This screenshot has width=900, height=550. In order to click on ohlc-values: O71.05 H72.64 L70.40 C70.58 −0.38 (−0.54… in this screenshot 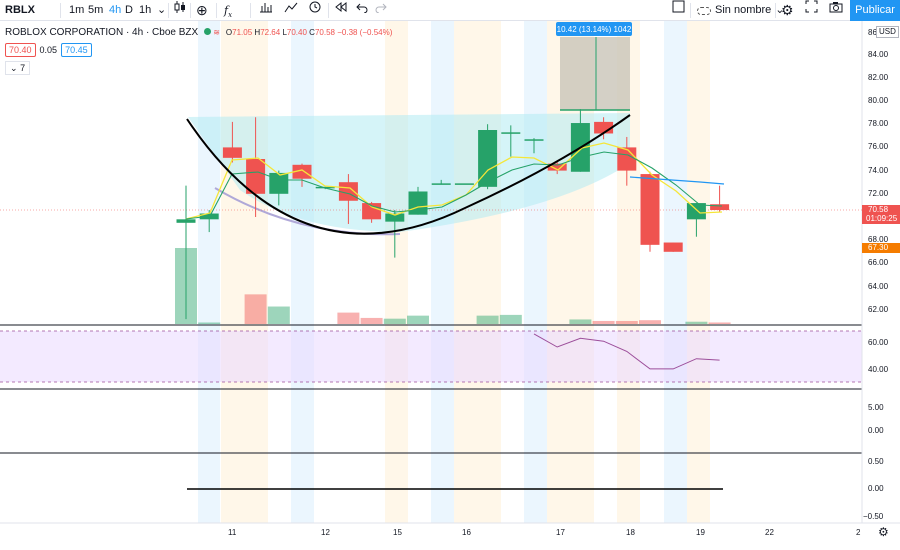, I will do `click(309, 32)`.